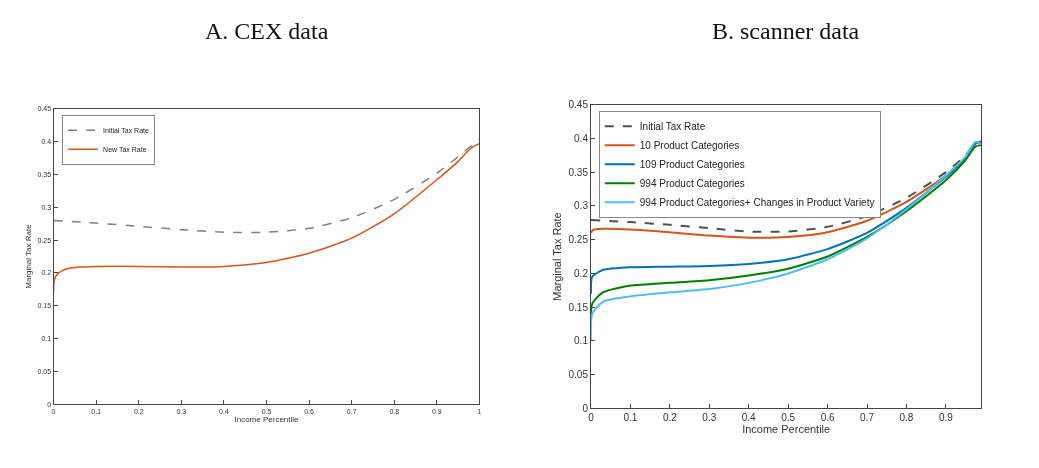  What do you see at coordinates (578, 375) in the screenshot?
I see `y-tick-label: 0.05` at bounding box center [578, 375].